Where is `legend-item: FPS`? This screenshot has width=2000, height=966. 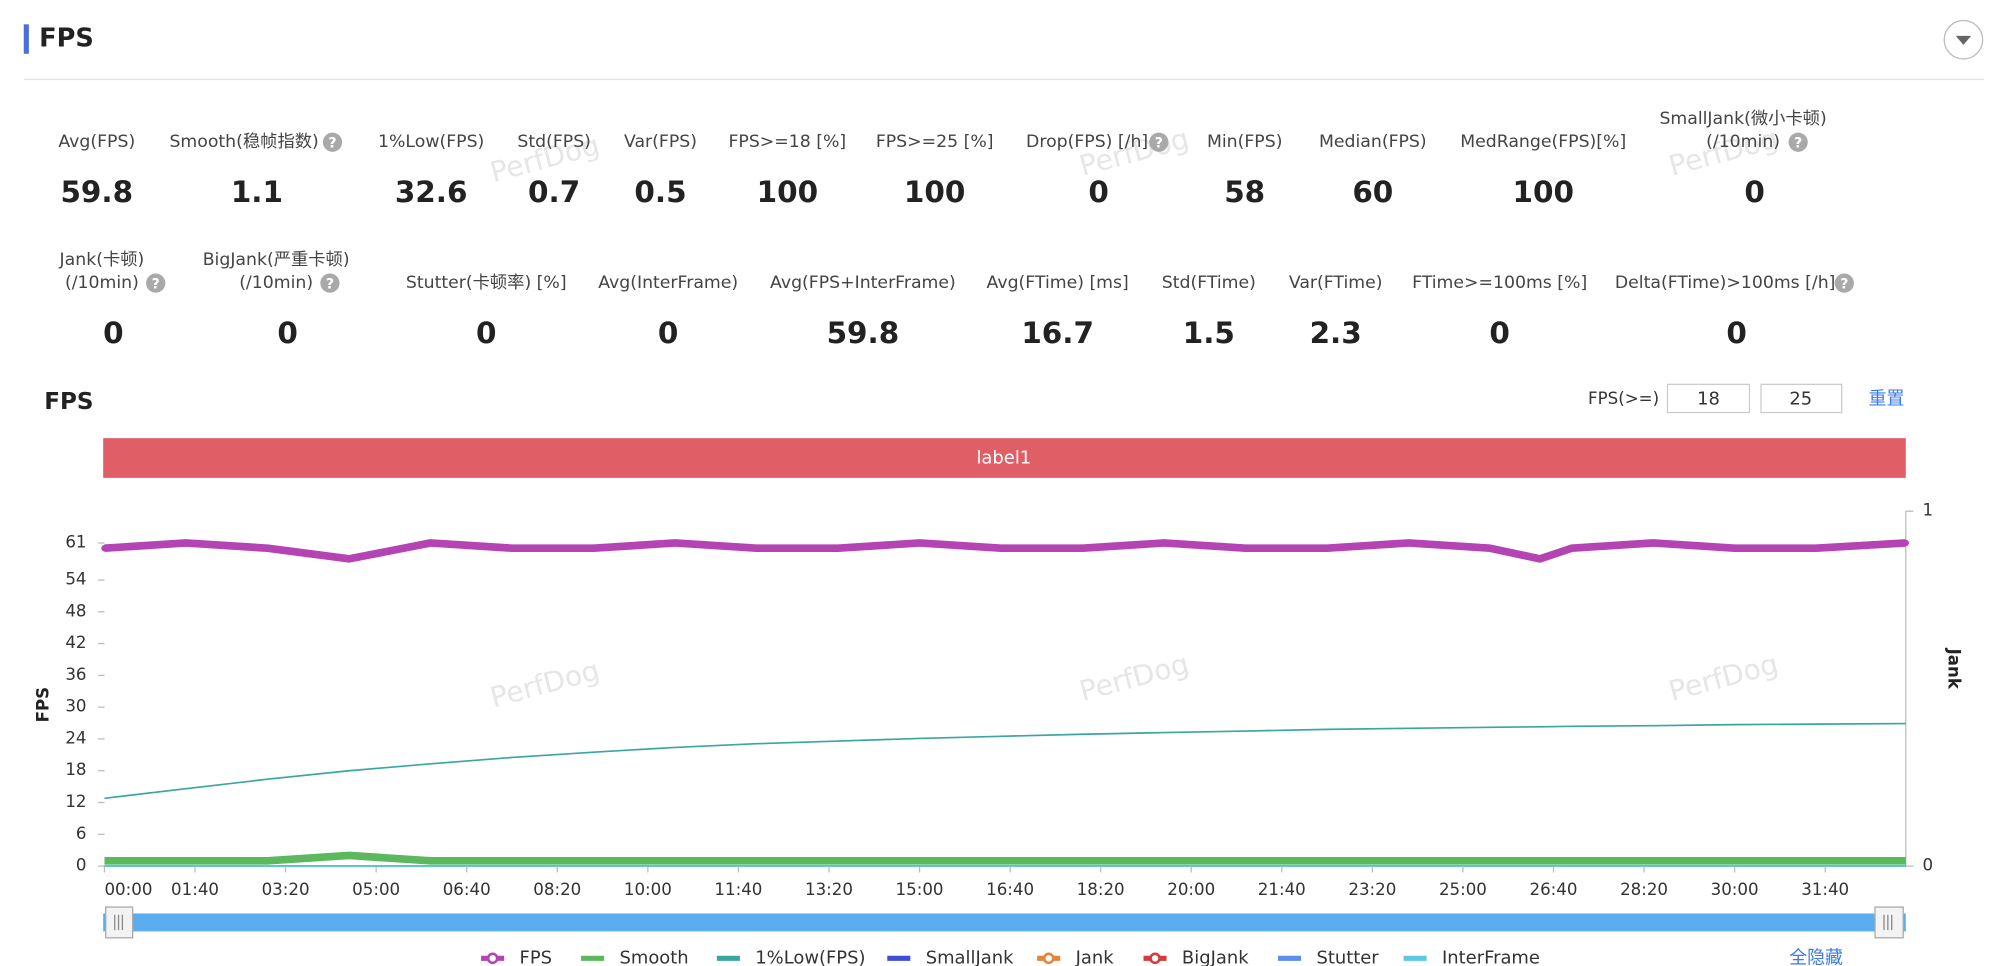
legend-item: FPS is located at coordinates (516, 956).